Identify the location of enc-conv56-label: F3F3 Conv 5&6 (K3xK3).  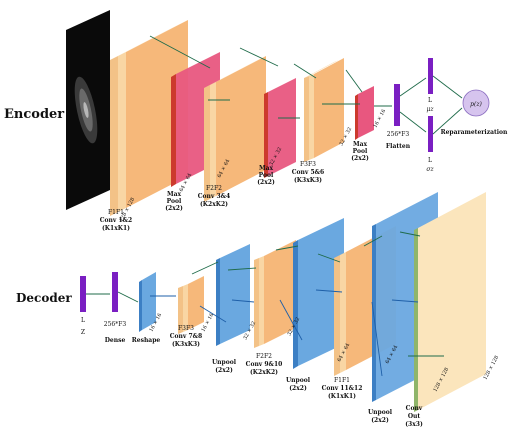
(308, 172).